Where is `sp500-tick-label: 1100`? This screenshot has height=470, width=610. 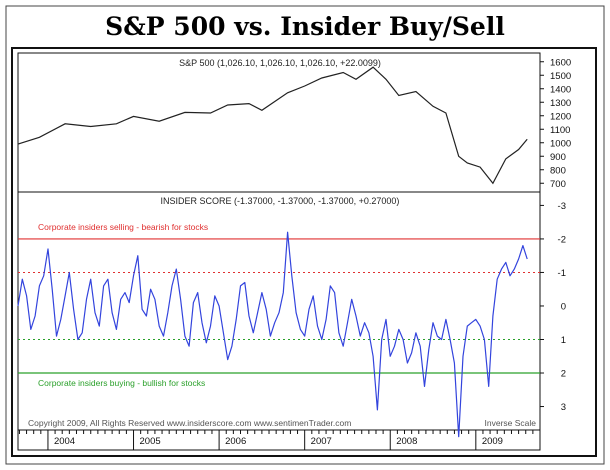 sp500-tick-label: 1100 is located at coordinates (560, 130).